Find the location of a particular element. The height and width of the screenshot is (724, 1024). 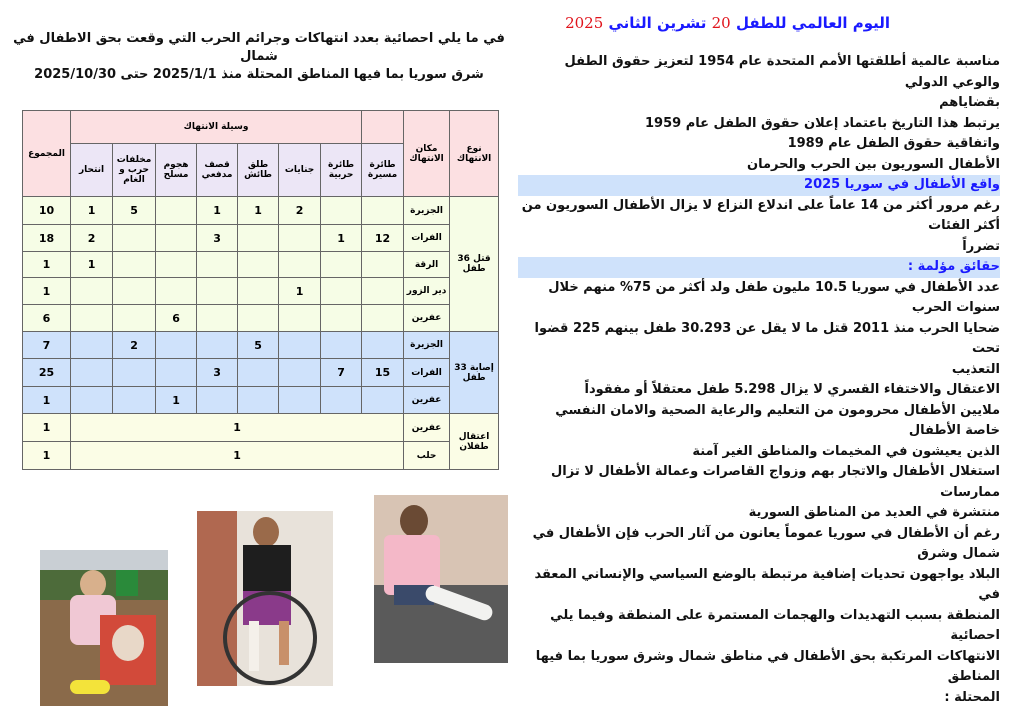

table-row: دير الزور 1 1 is located at coordinates (260, 291).